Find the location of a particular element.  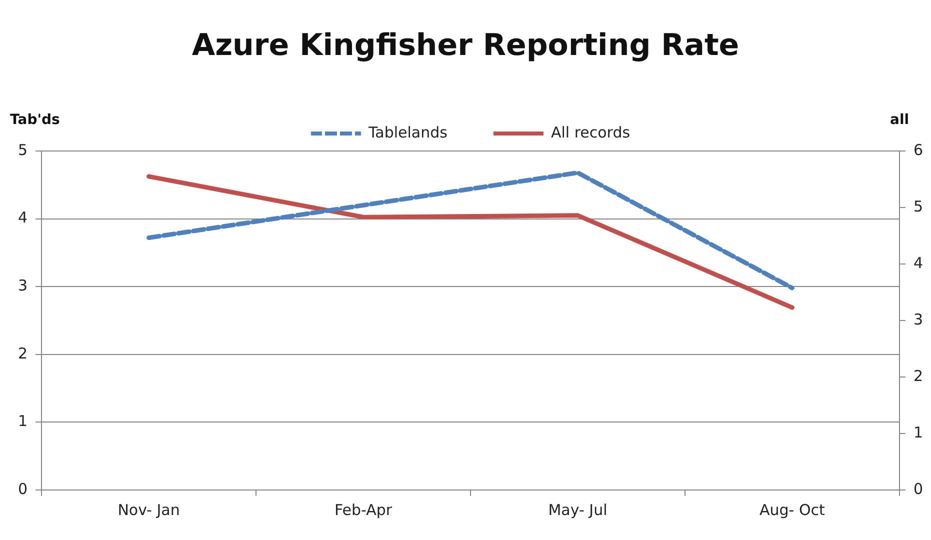

y2-tick-label: 2 is located at coordinates (918, 375).